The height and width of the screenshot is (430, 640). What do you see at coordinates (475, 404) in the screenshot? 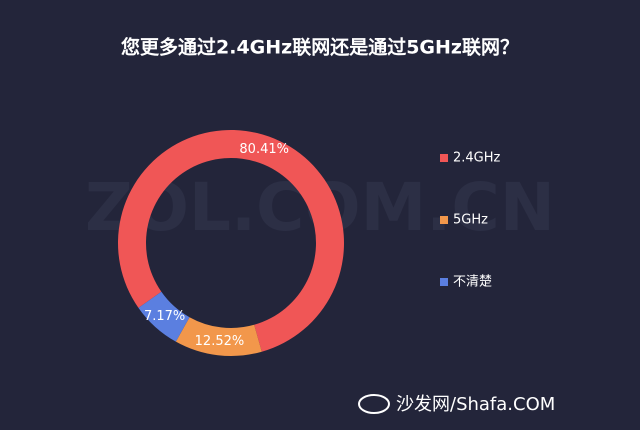
I see `logo-text: 沙发网/Shafa.COM` at bounding box center [475, 404].